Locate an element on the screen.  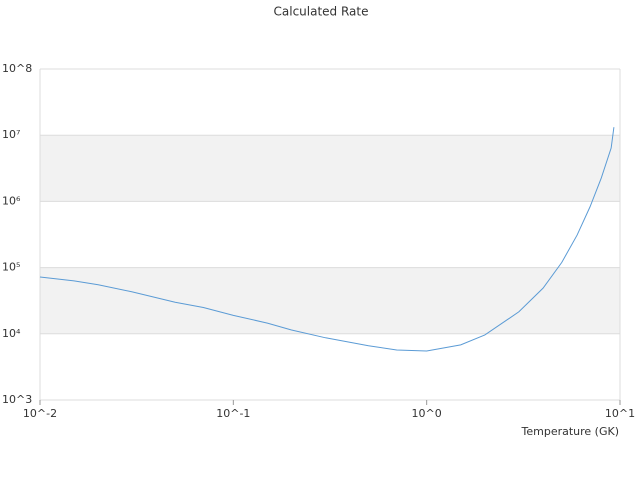
x-tick-label: 10^-1 is located at coordinates (233, 413).